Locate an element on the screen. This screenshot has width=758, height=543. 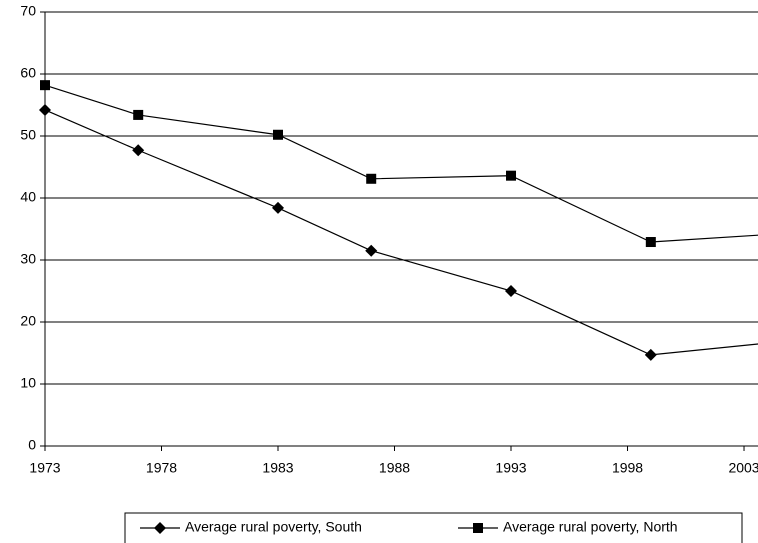
y-tick-label: 0 is located at coordinates (32, 445).